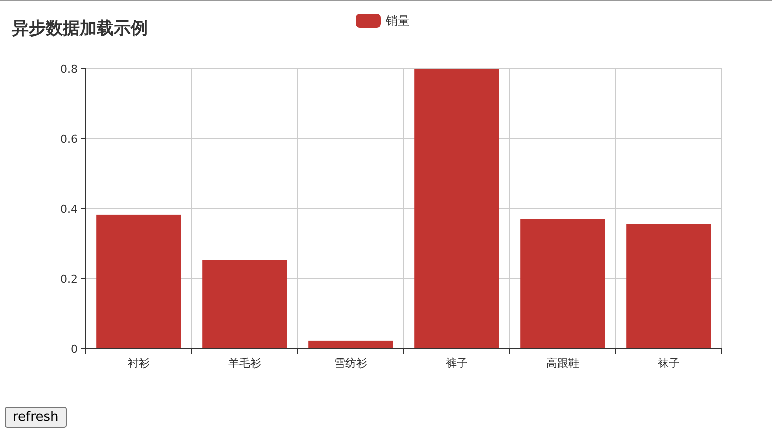  What do you see at coordinates (351, 363) in the screenshot?
I see `x-tick-label: 雪纺衫` at bounding box center [351, 363].